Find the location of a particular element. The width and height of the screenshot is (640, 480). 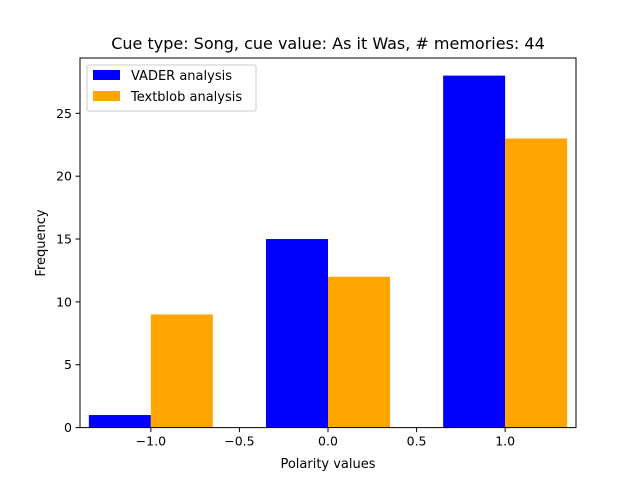

x-tick-label: 0.0 is located at coordinates (328, 441).